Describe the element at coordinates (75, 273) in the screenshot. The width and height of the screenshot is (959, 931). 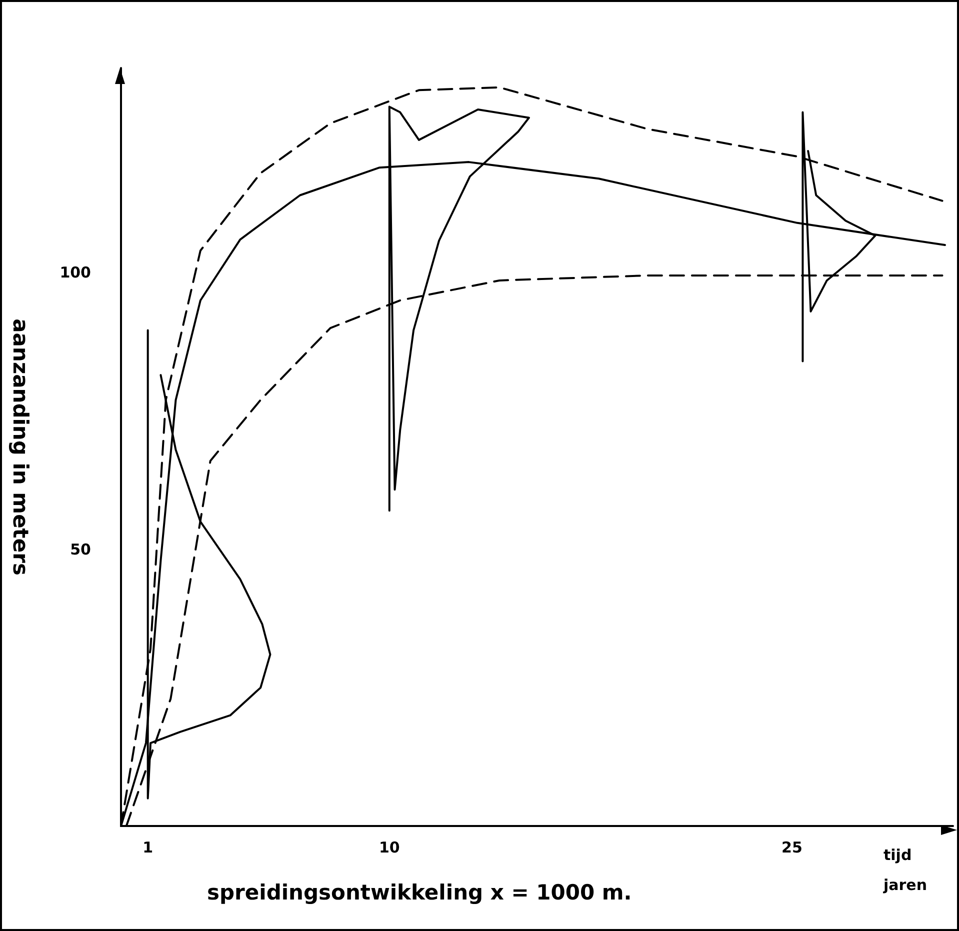
I see `y-tick-label: 100` at that location.